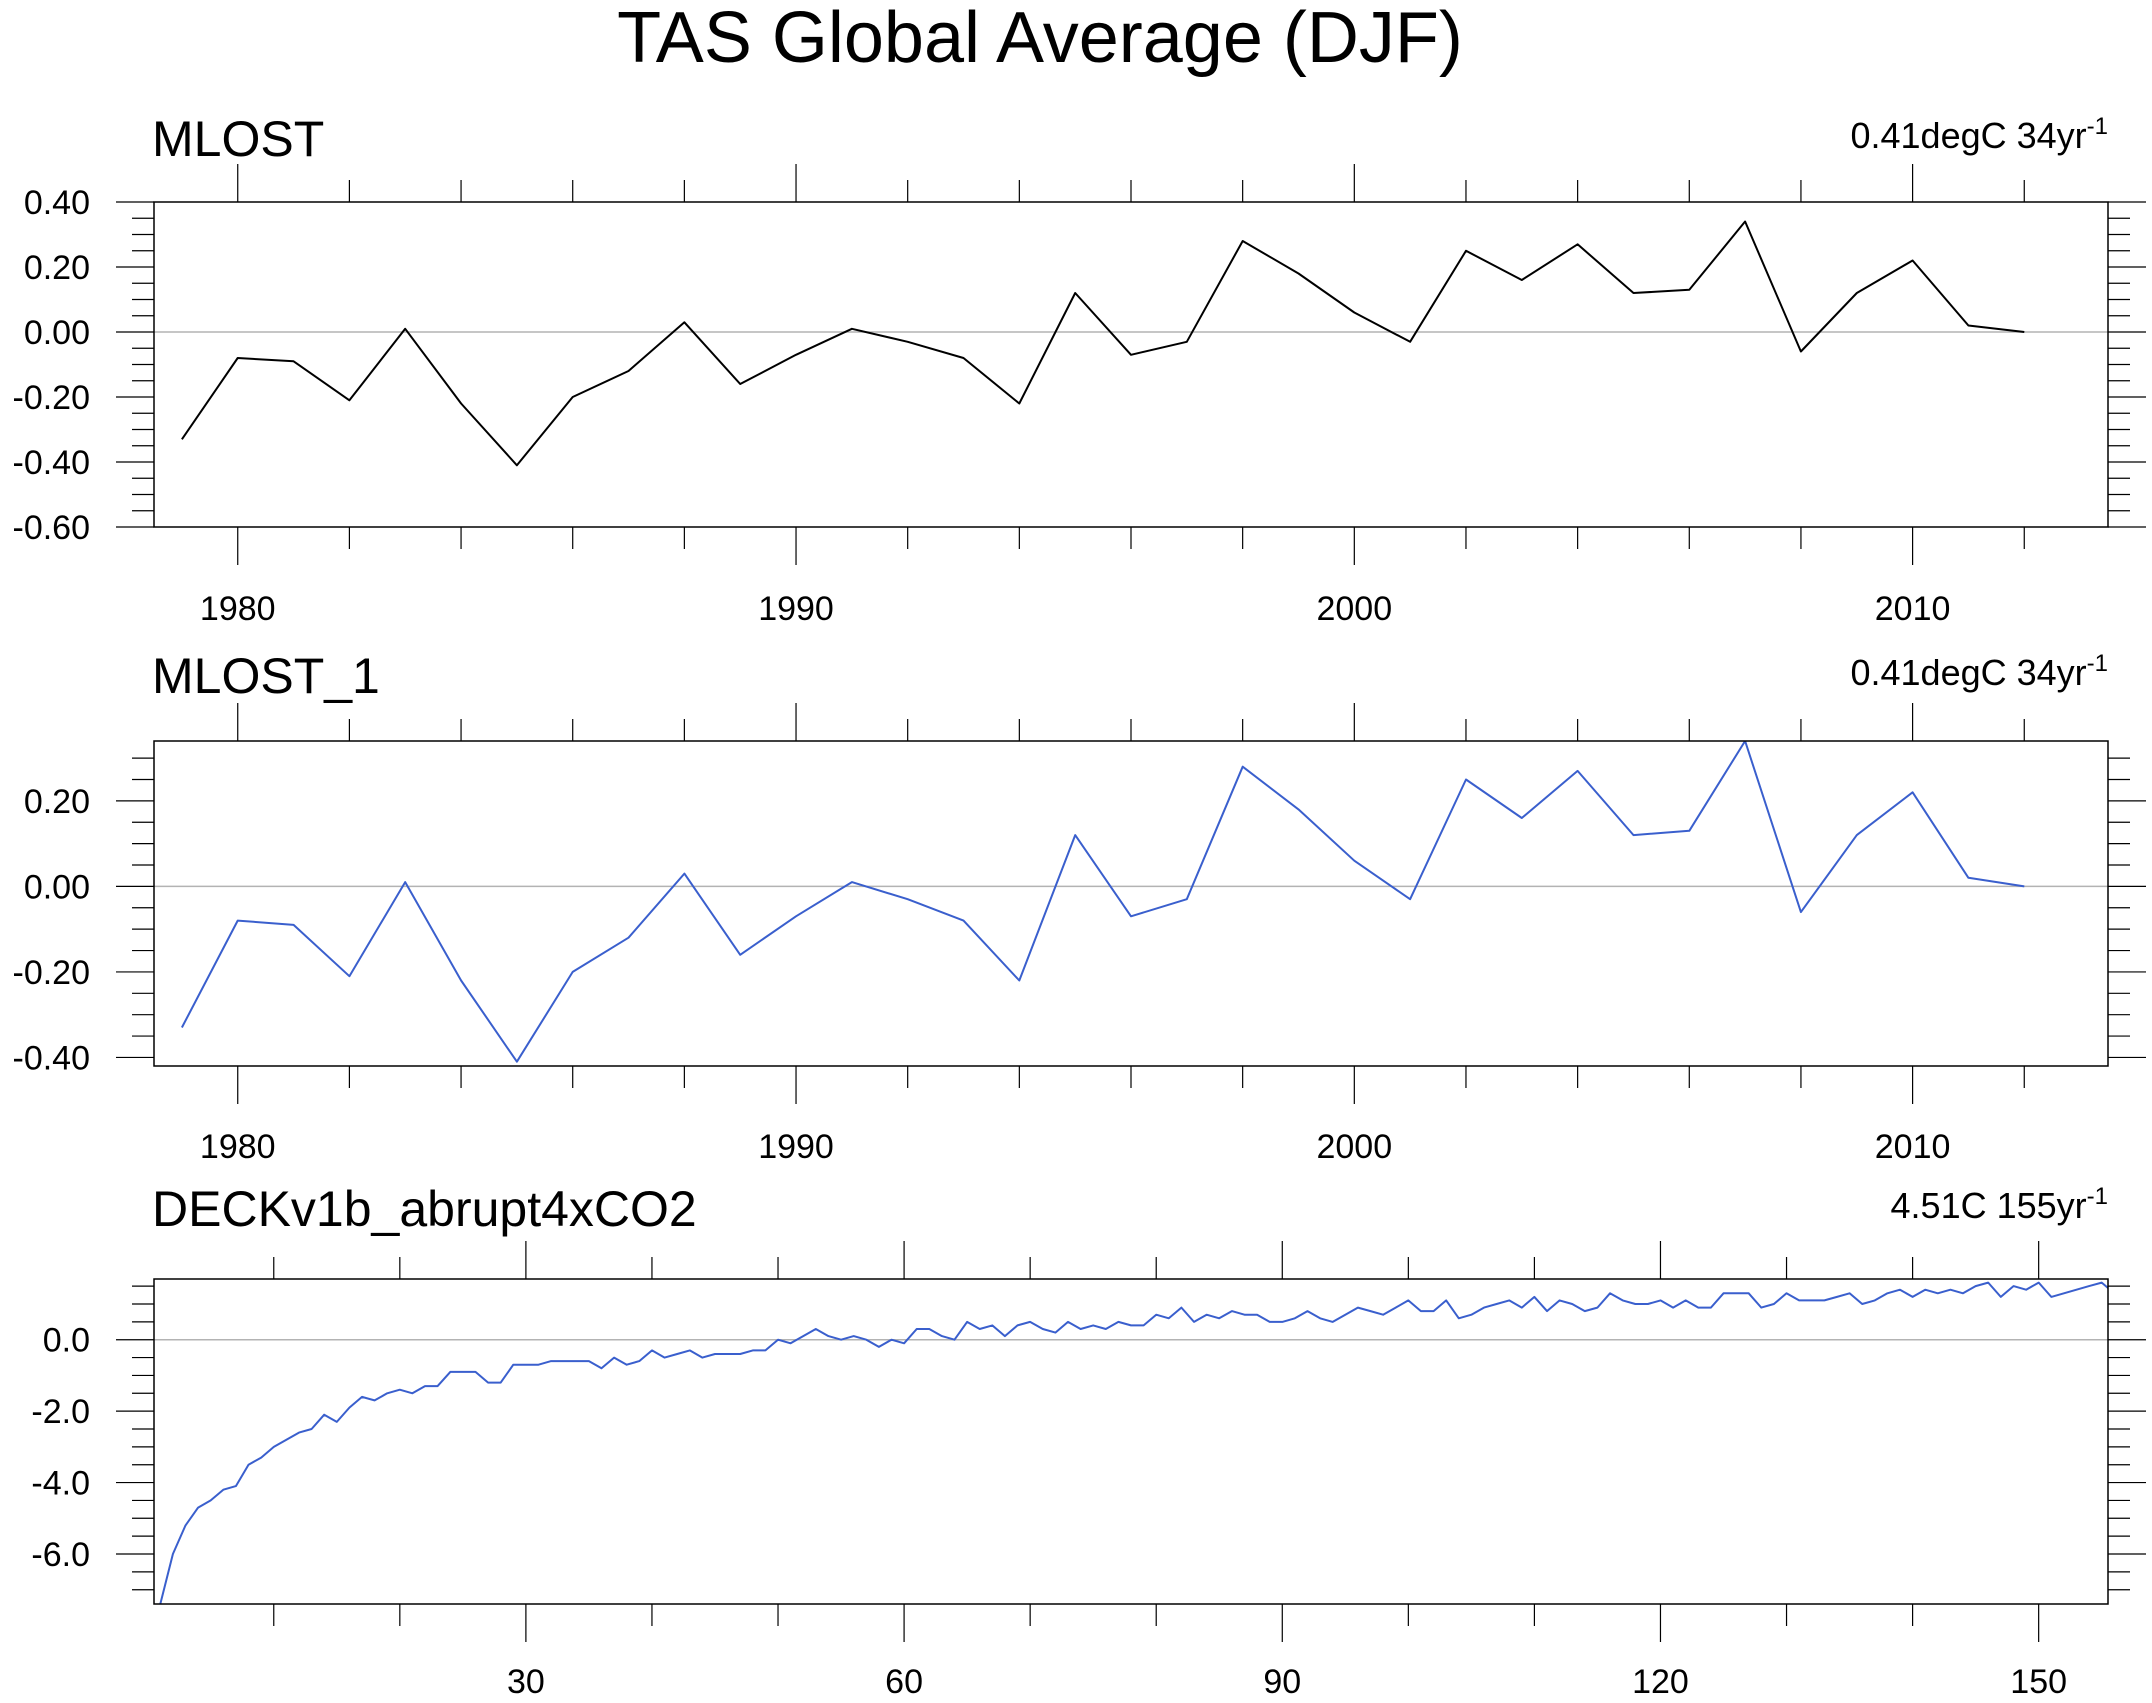 This screenshot has width=2152, height=1703. Describe the element at coordinates (1103, 343) in the screenshot. I see `data-series-line` at that location.